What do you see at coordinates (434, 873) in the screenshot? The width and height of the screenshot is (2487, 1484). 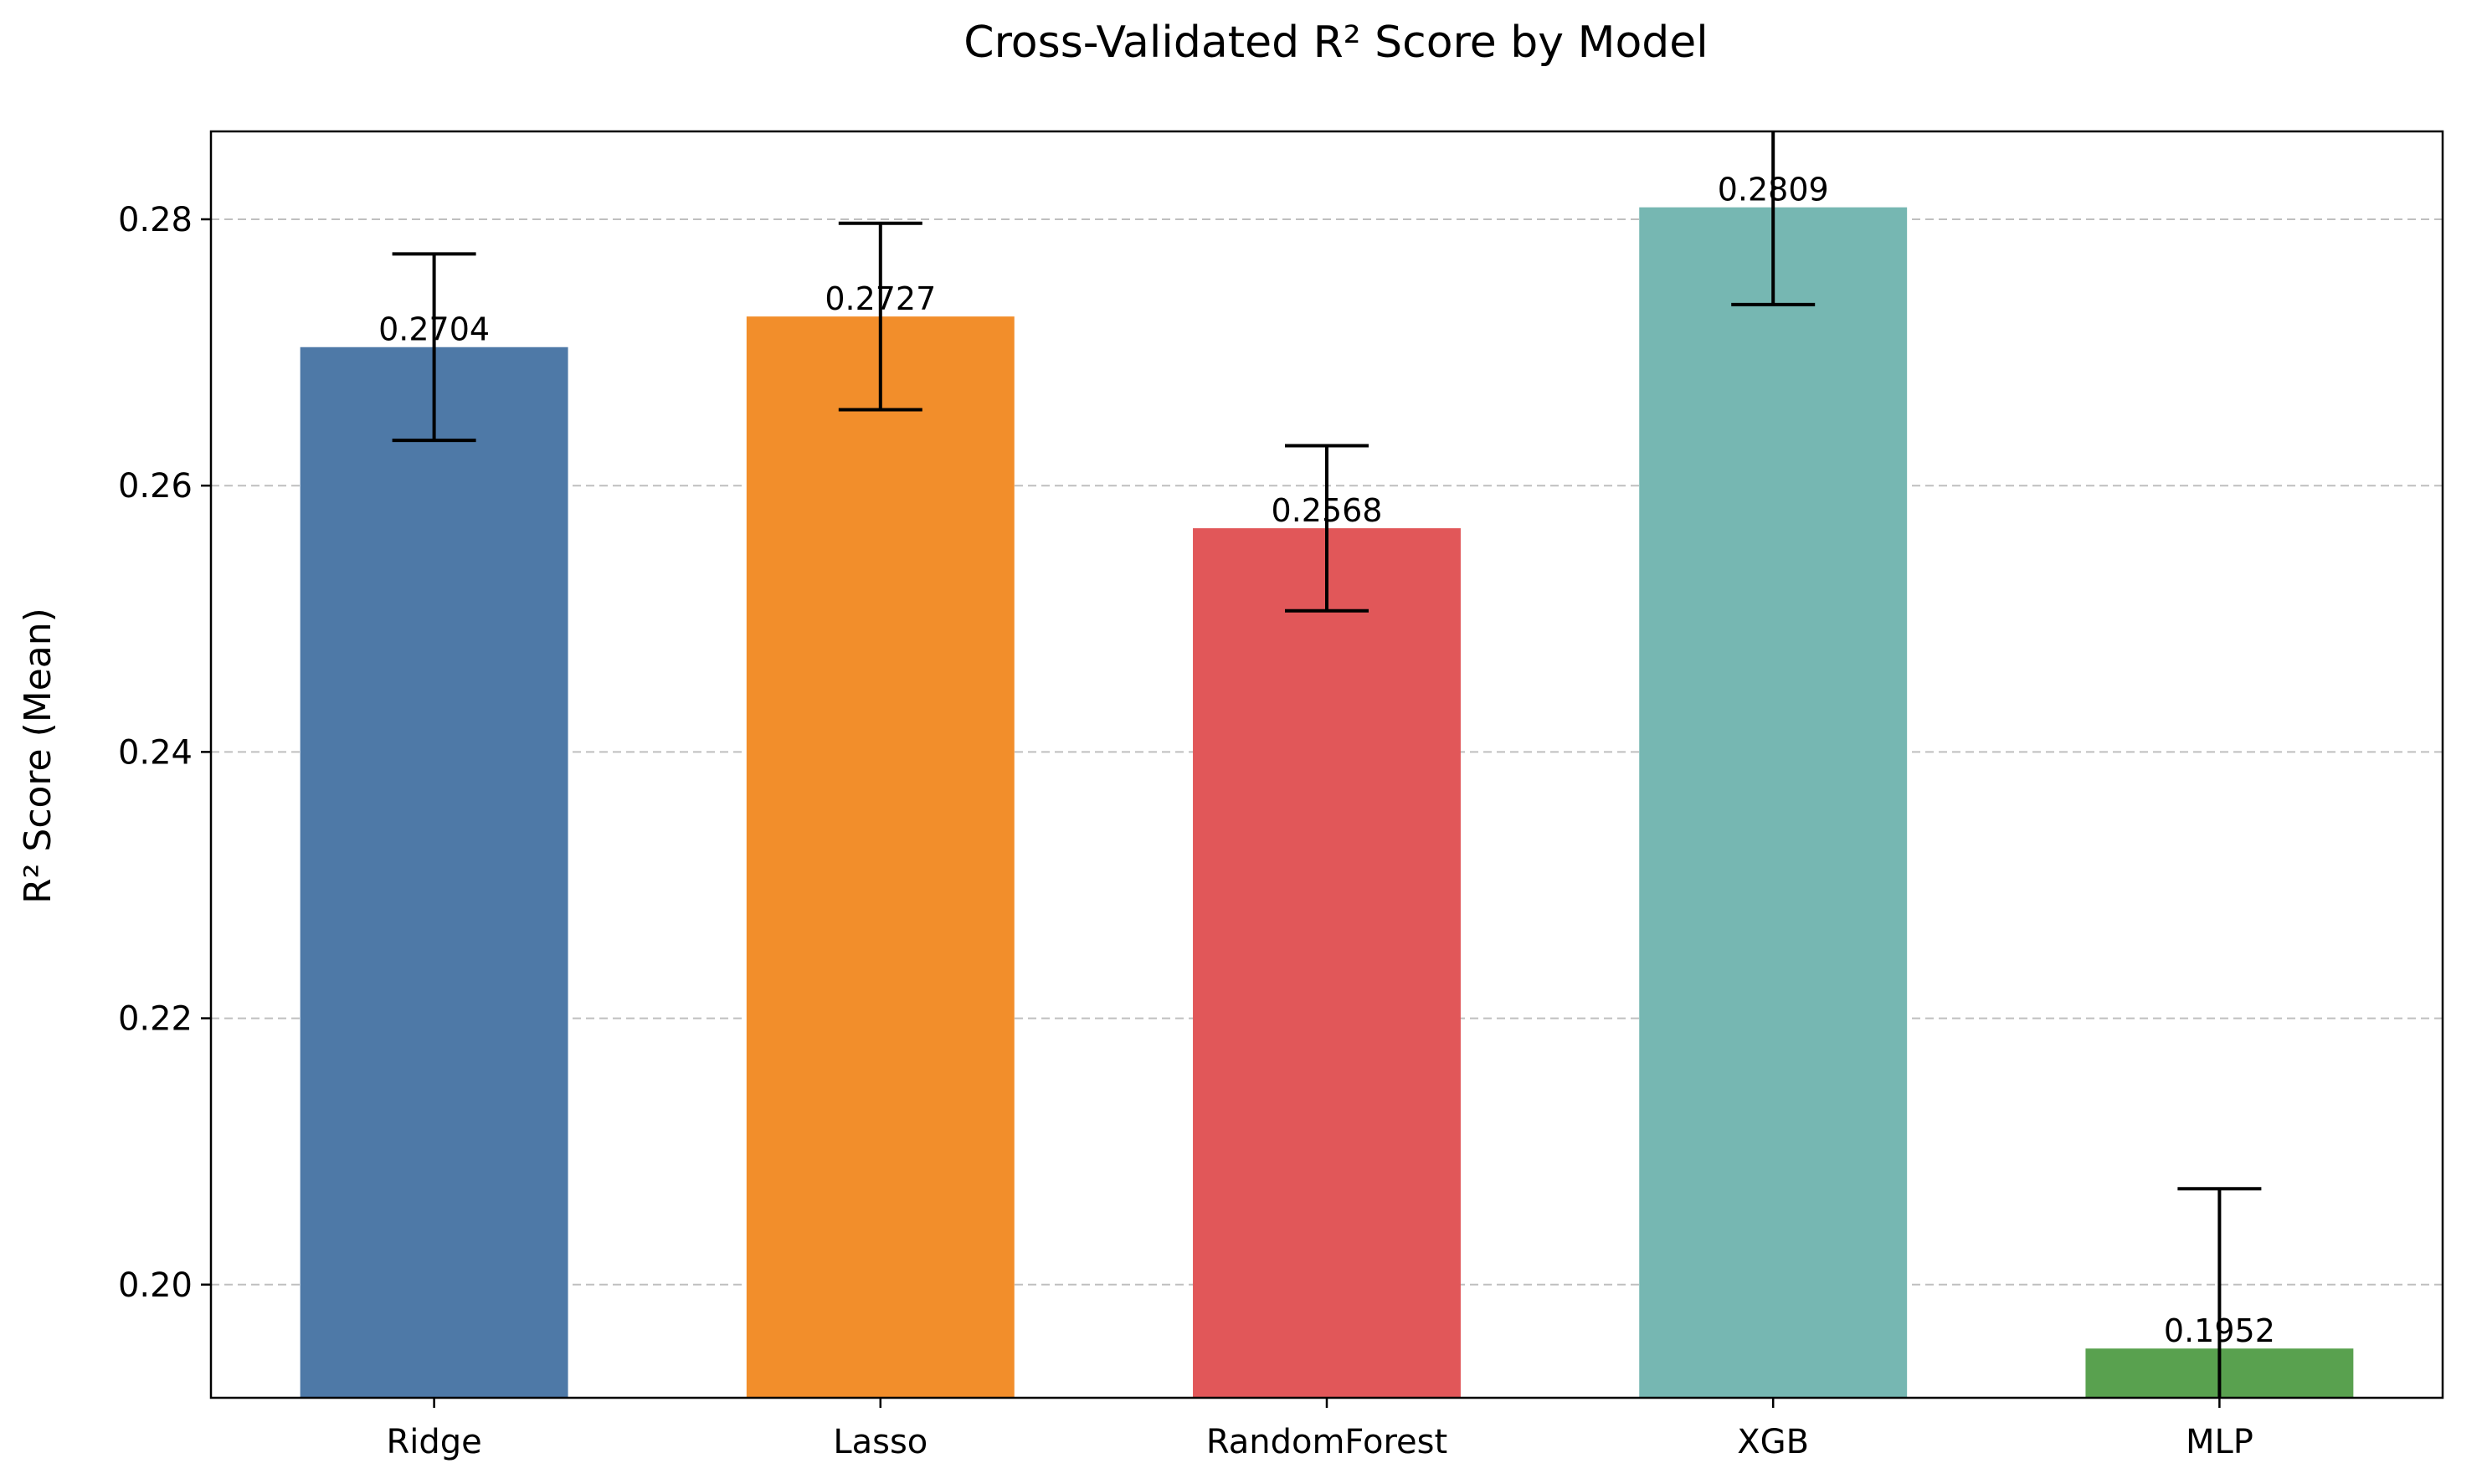 I see `bar-ridge` at bounding box center [434, 873].